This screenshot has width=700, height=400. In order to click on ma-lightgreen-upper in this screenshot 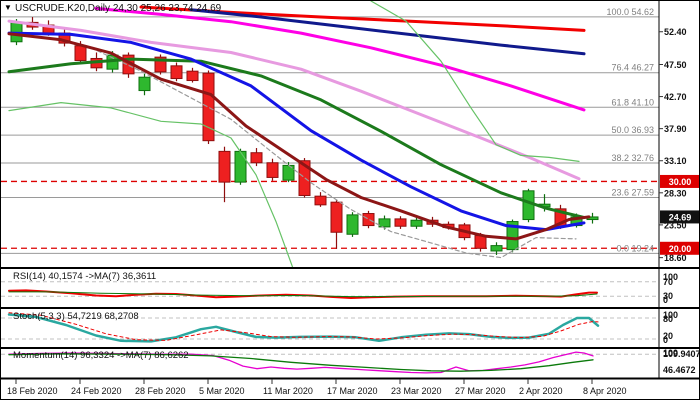, I will do `click(475, 81)`.